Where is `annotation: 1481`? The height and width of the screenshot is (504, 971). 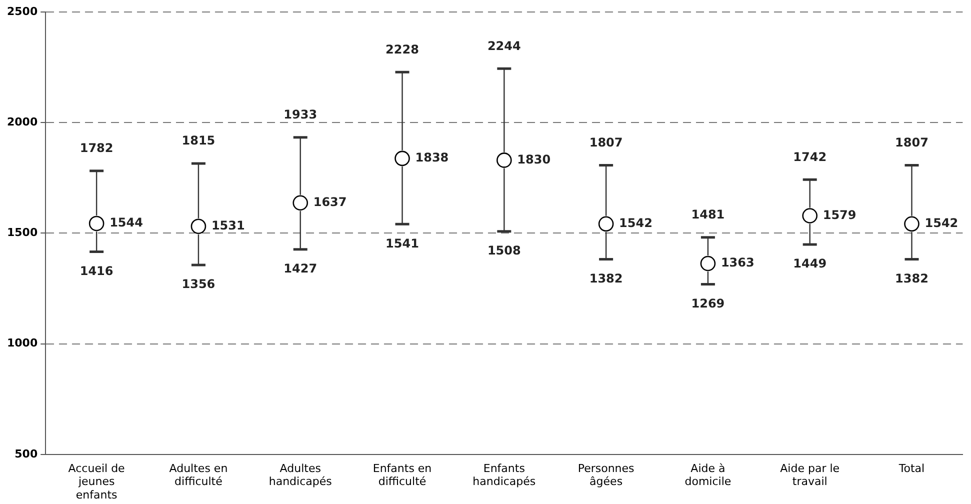 annotation: 1481 is located at coordinates (708, 215).